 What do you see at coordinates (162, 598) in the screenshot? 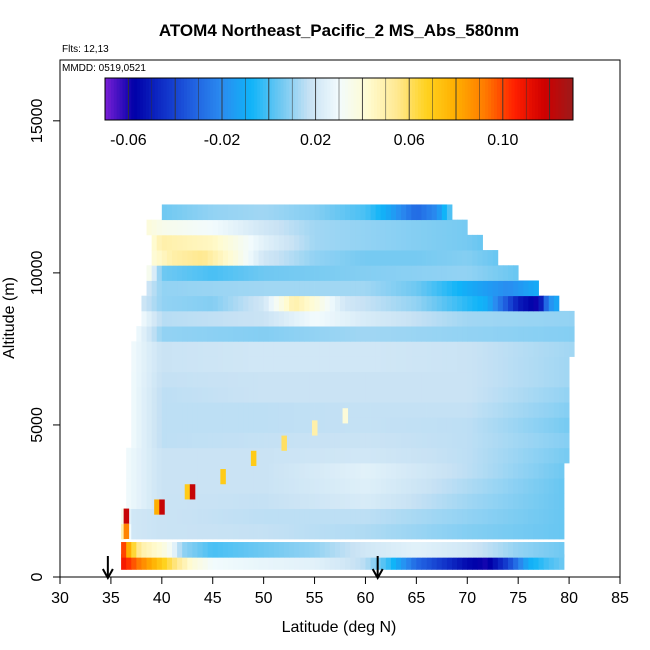
I see `x-tick-label: 40` at bounding box center [162, 598].